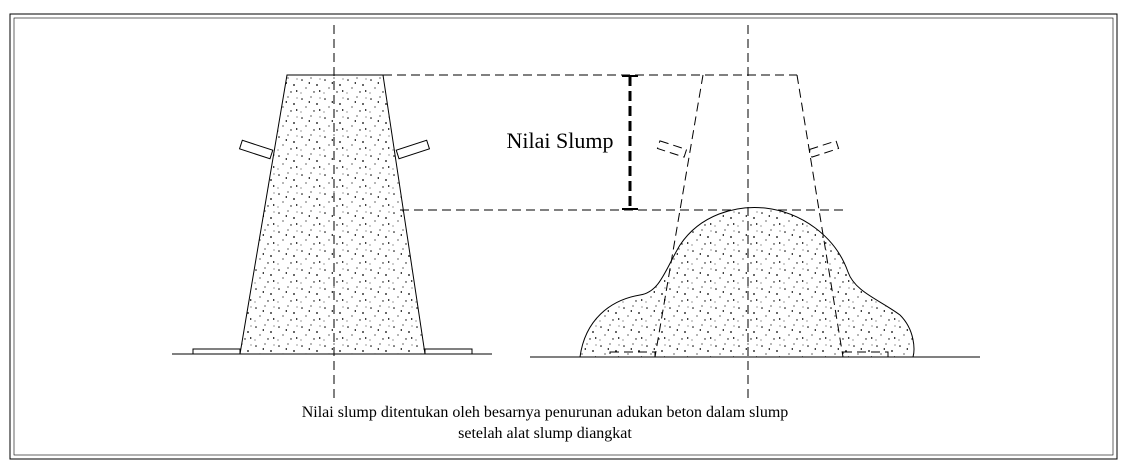 This screenshot has height=466, width=1127. I want to click on slump-label: Nilai Slump, so click(560, 140).